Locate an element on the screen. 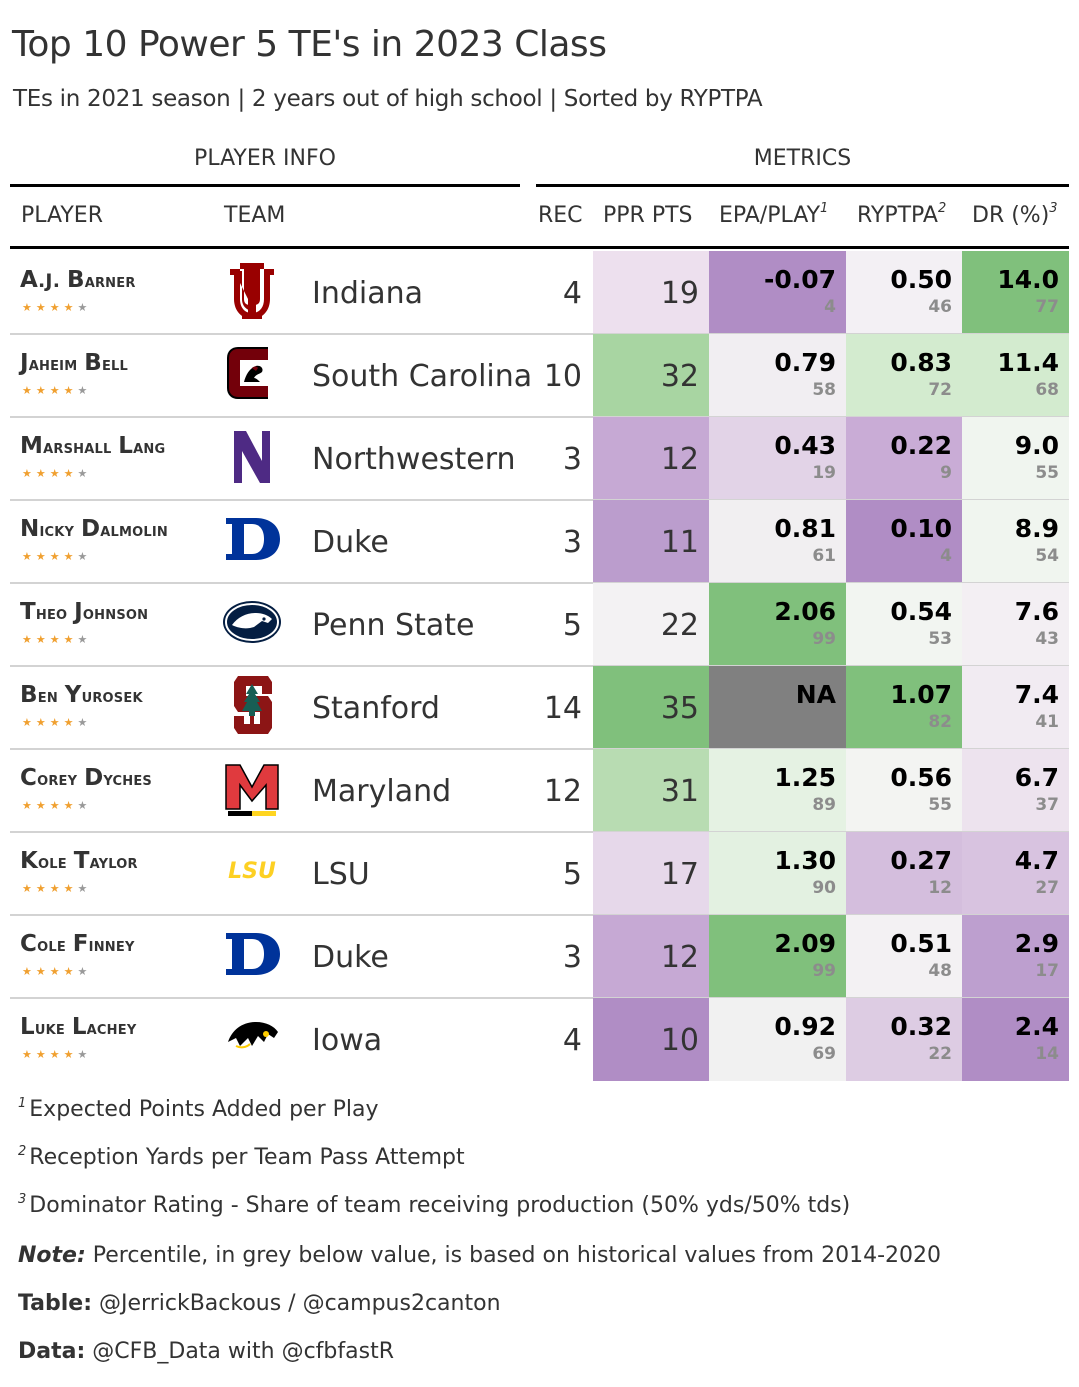  epa-value: 1.30 is located at coordinates (805, 860).